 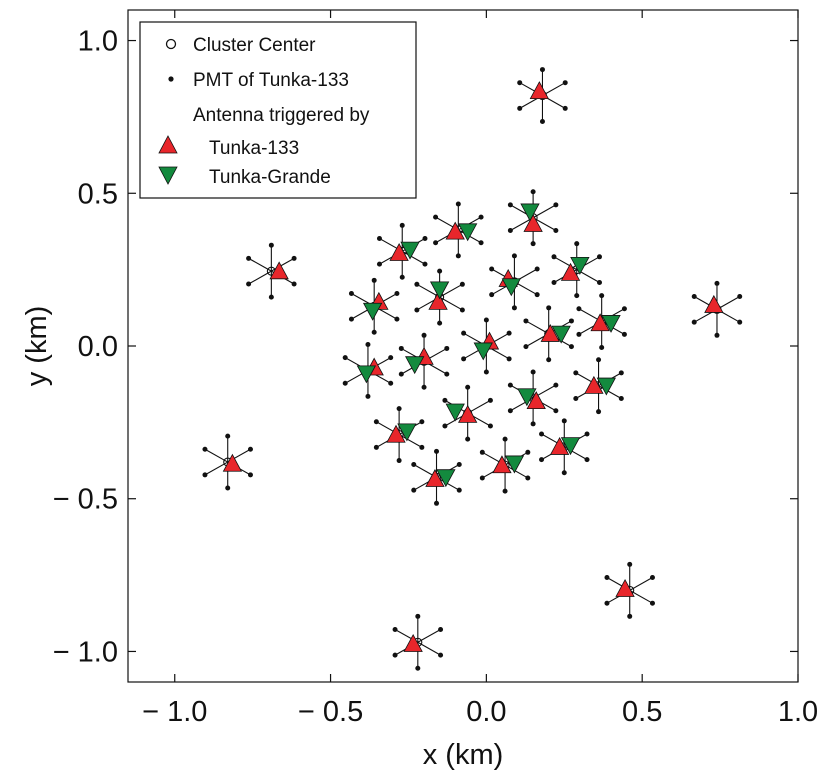 What do you see at coordinates (642, 712) in the screenshot?
I see `x-tick-label: 0.5` at bounding box center [642, 712].